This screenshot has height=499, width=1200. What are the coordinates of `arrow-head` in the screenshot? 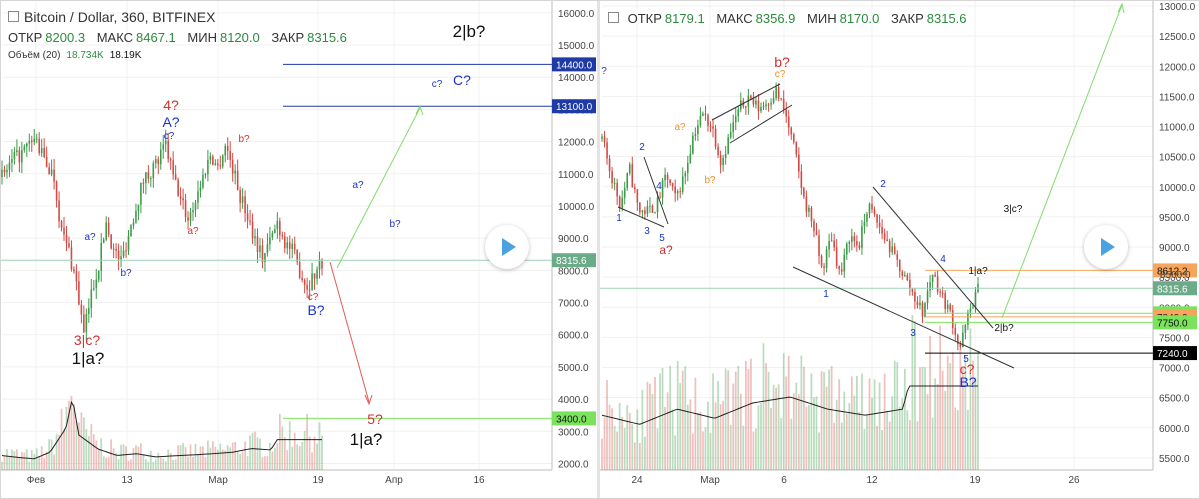 It's located at (1121, 8).